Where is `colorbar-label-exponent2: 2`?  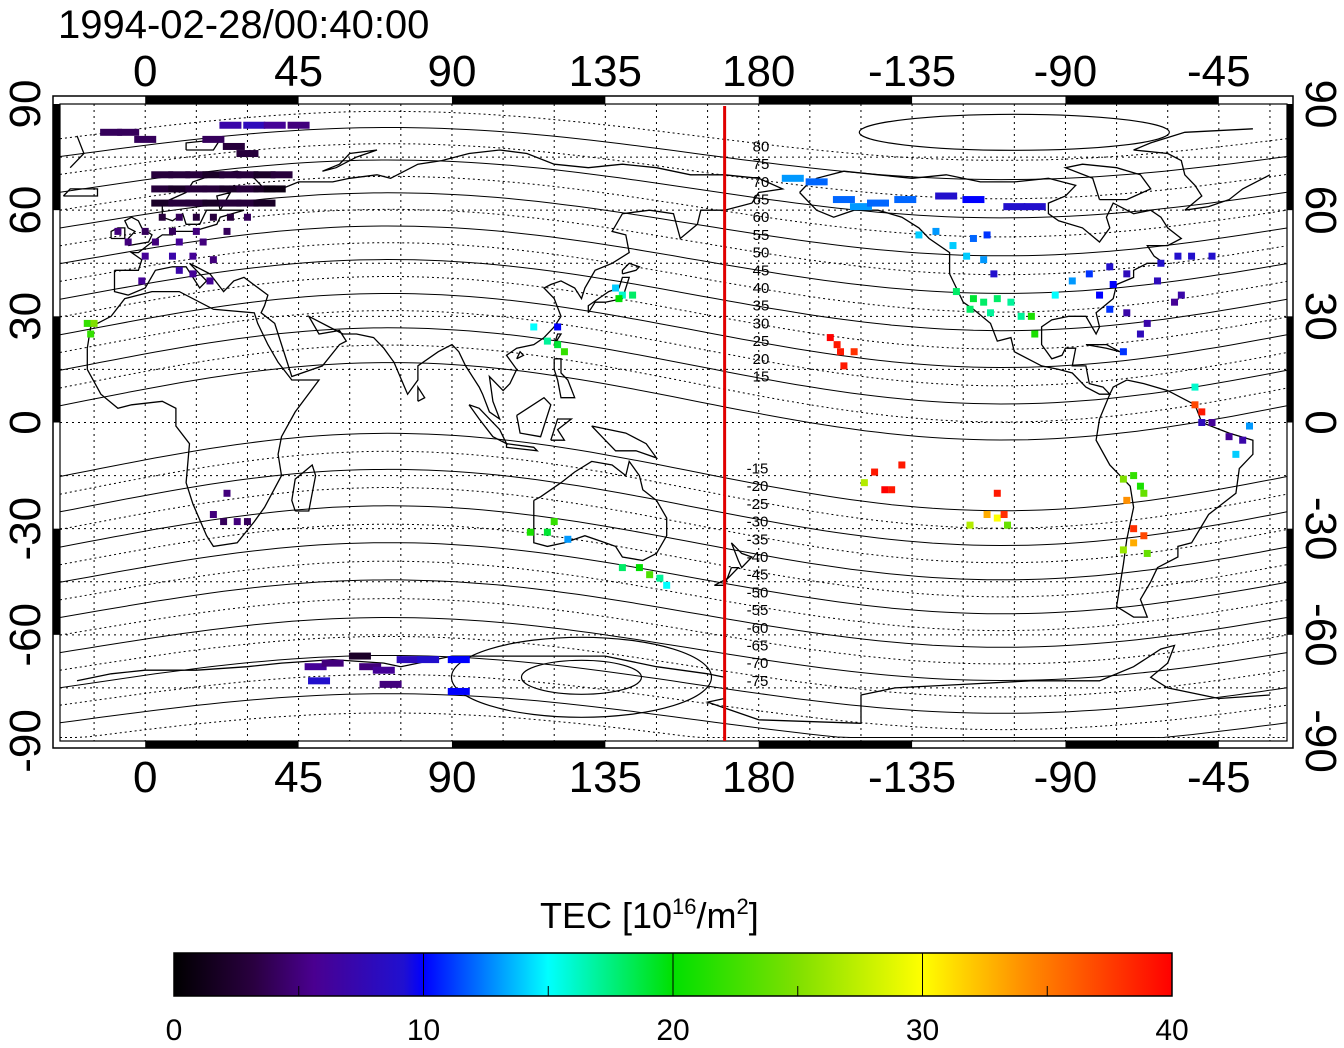 colorbar-label-exponent2: 2 is located at coordinates (743, 906).